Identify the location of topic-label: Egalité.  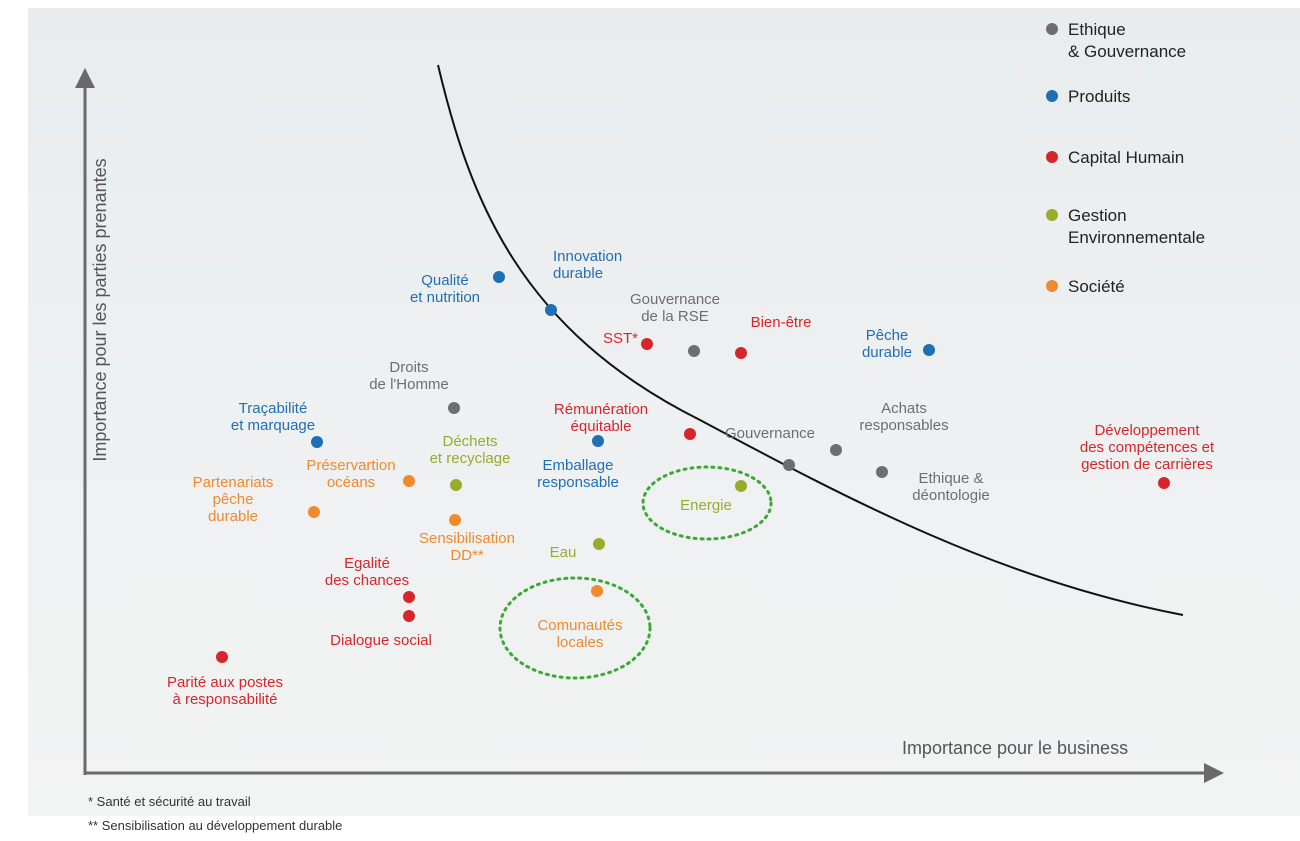
(367, 563).